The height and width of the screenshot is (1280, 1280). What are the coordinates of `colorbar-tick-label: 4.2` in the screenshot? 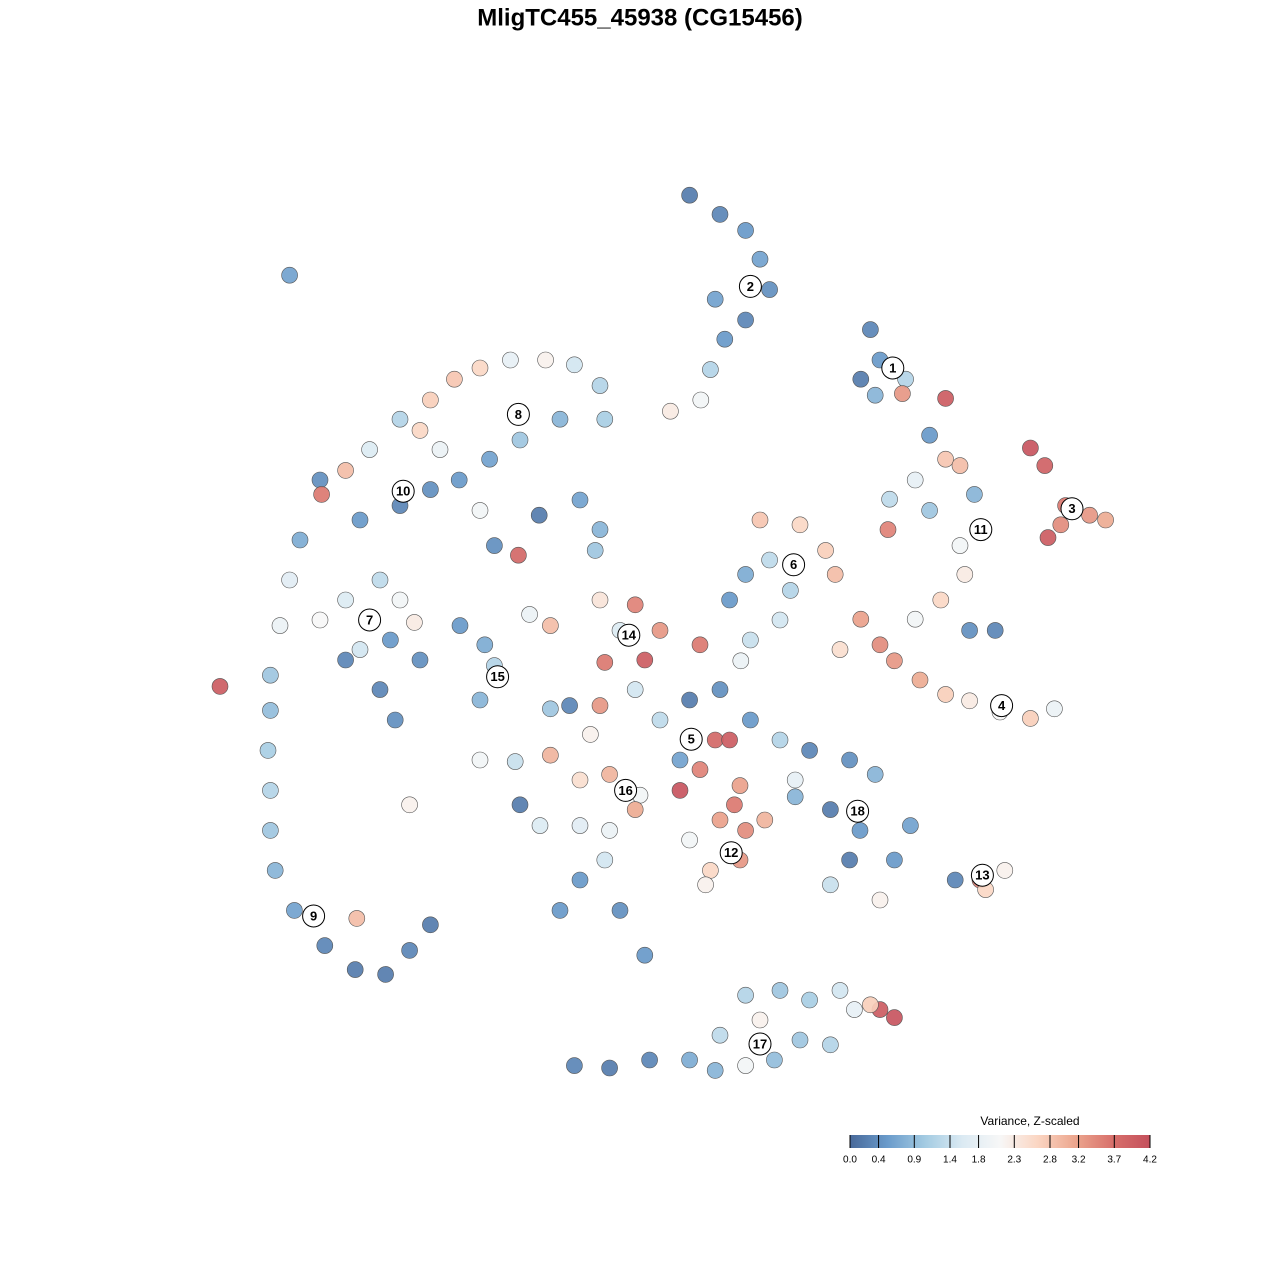 It's located at (1150, 1160).